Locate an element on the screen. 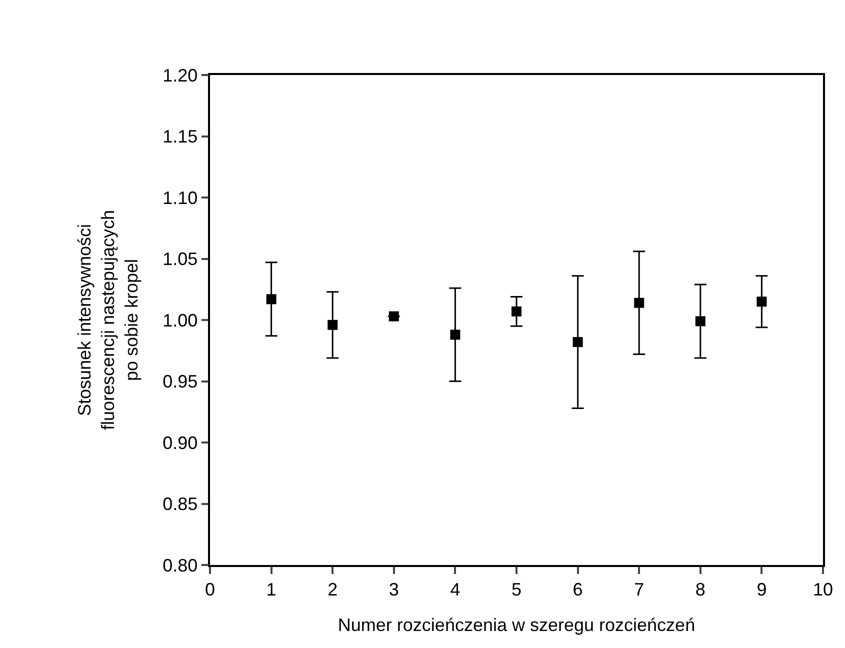 The image size is (845, 648). y-tick-label: 0.80 is located at coordinates (180, 565).